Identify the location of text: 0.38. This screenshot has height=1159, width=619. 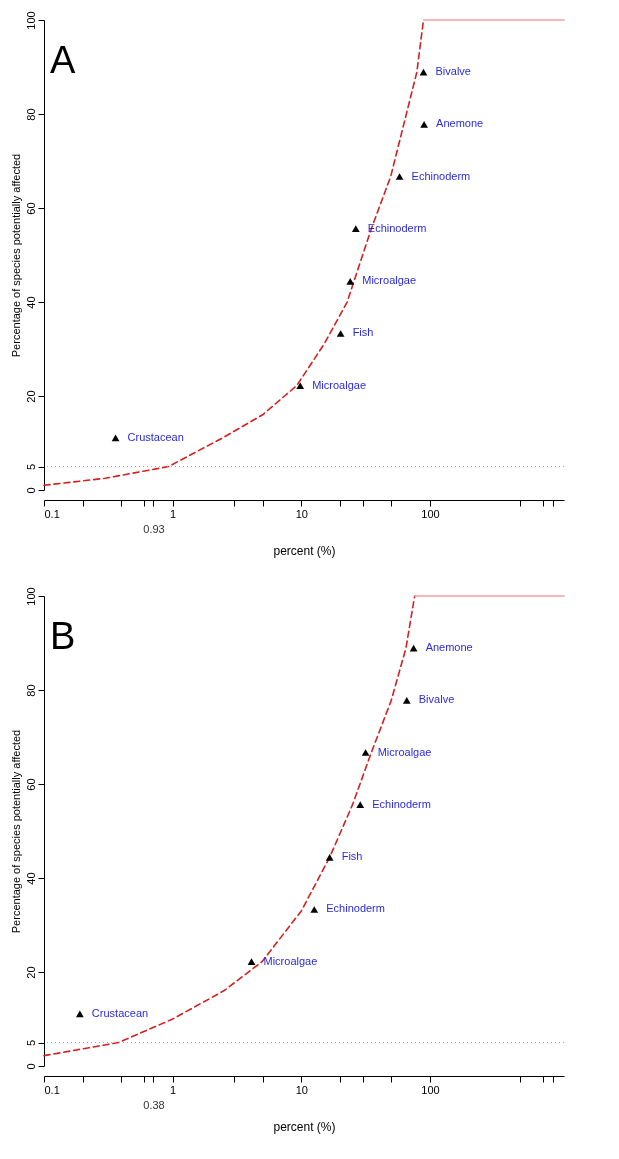
(154, 1105).